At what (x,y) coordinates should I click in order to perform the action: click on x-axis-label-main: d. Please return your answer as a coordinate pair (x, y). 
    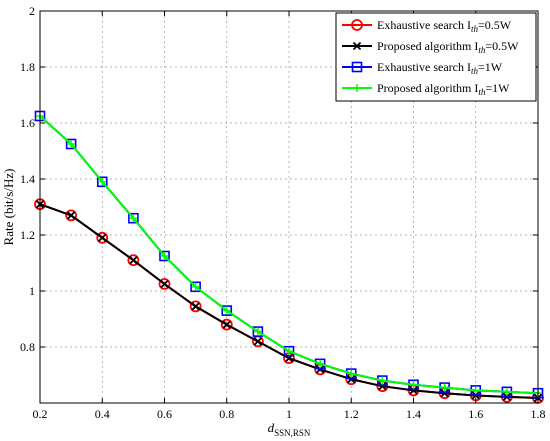
    Looking at the image, I should click on (271, 427).